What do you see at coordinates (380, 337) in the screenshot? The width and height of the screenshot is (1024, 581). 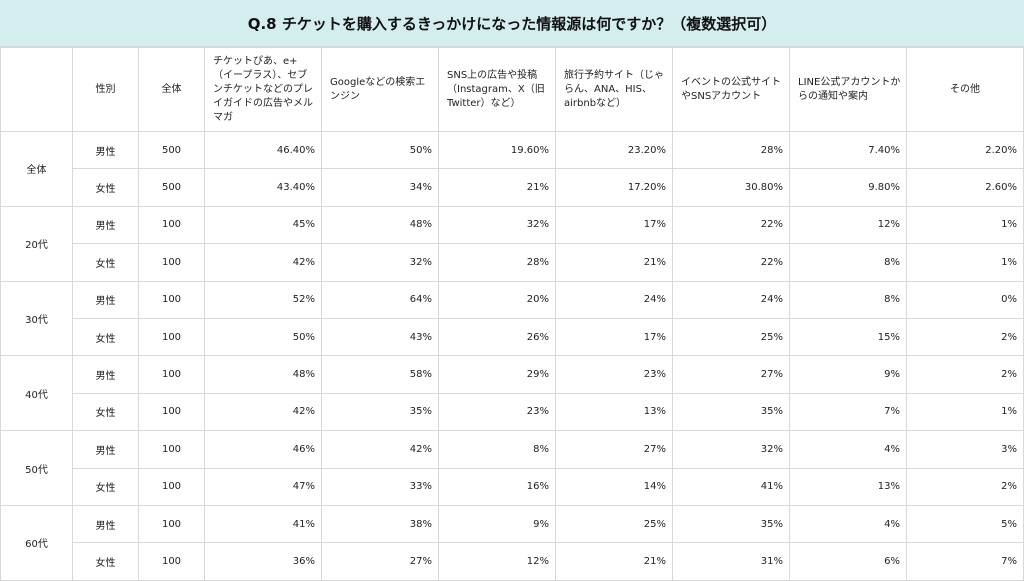 I see `value-cell-search-engine: 43%` at bounding box center [380, 337].